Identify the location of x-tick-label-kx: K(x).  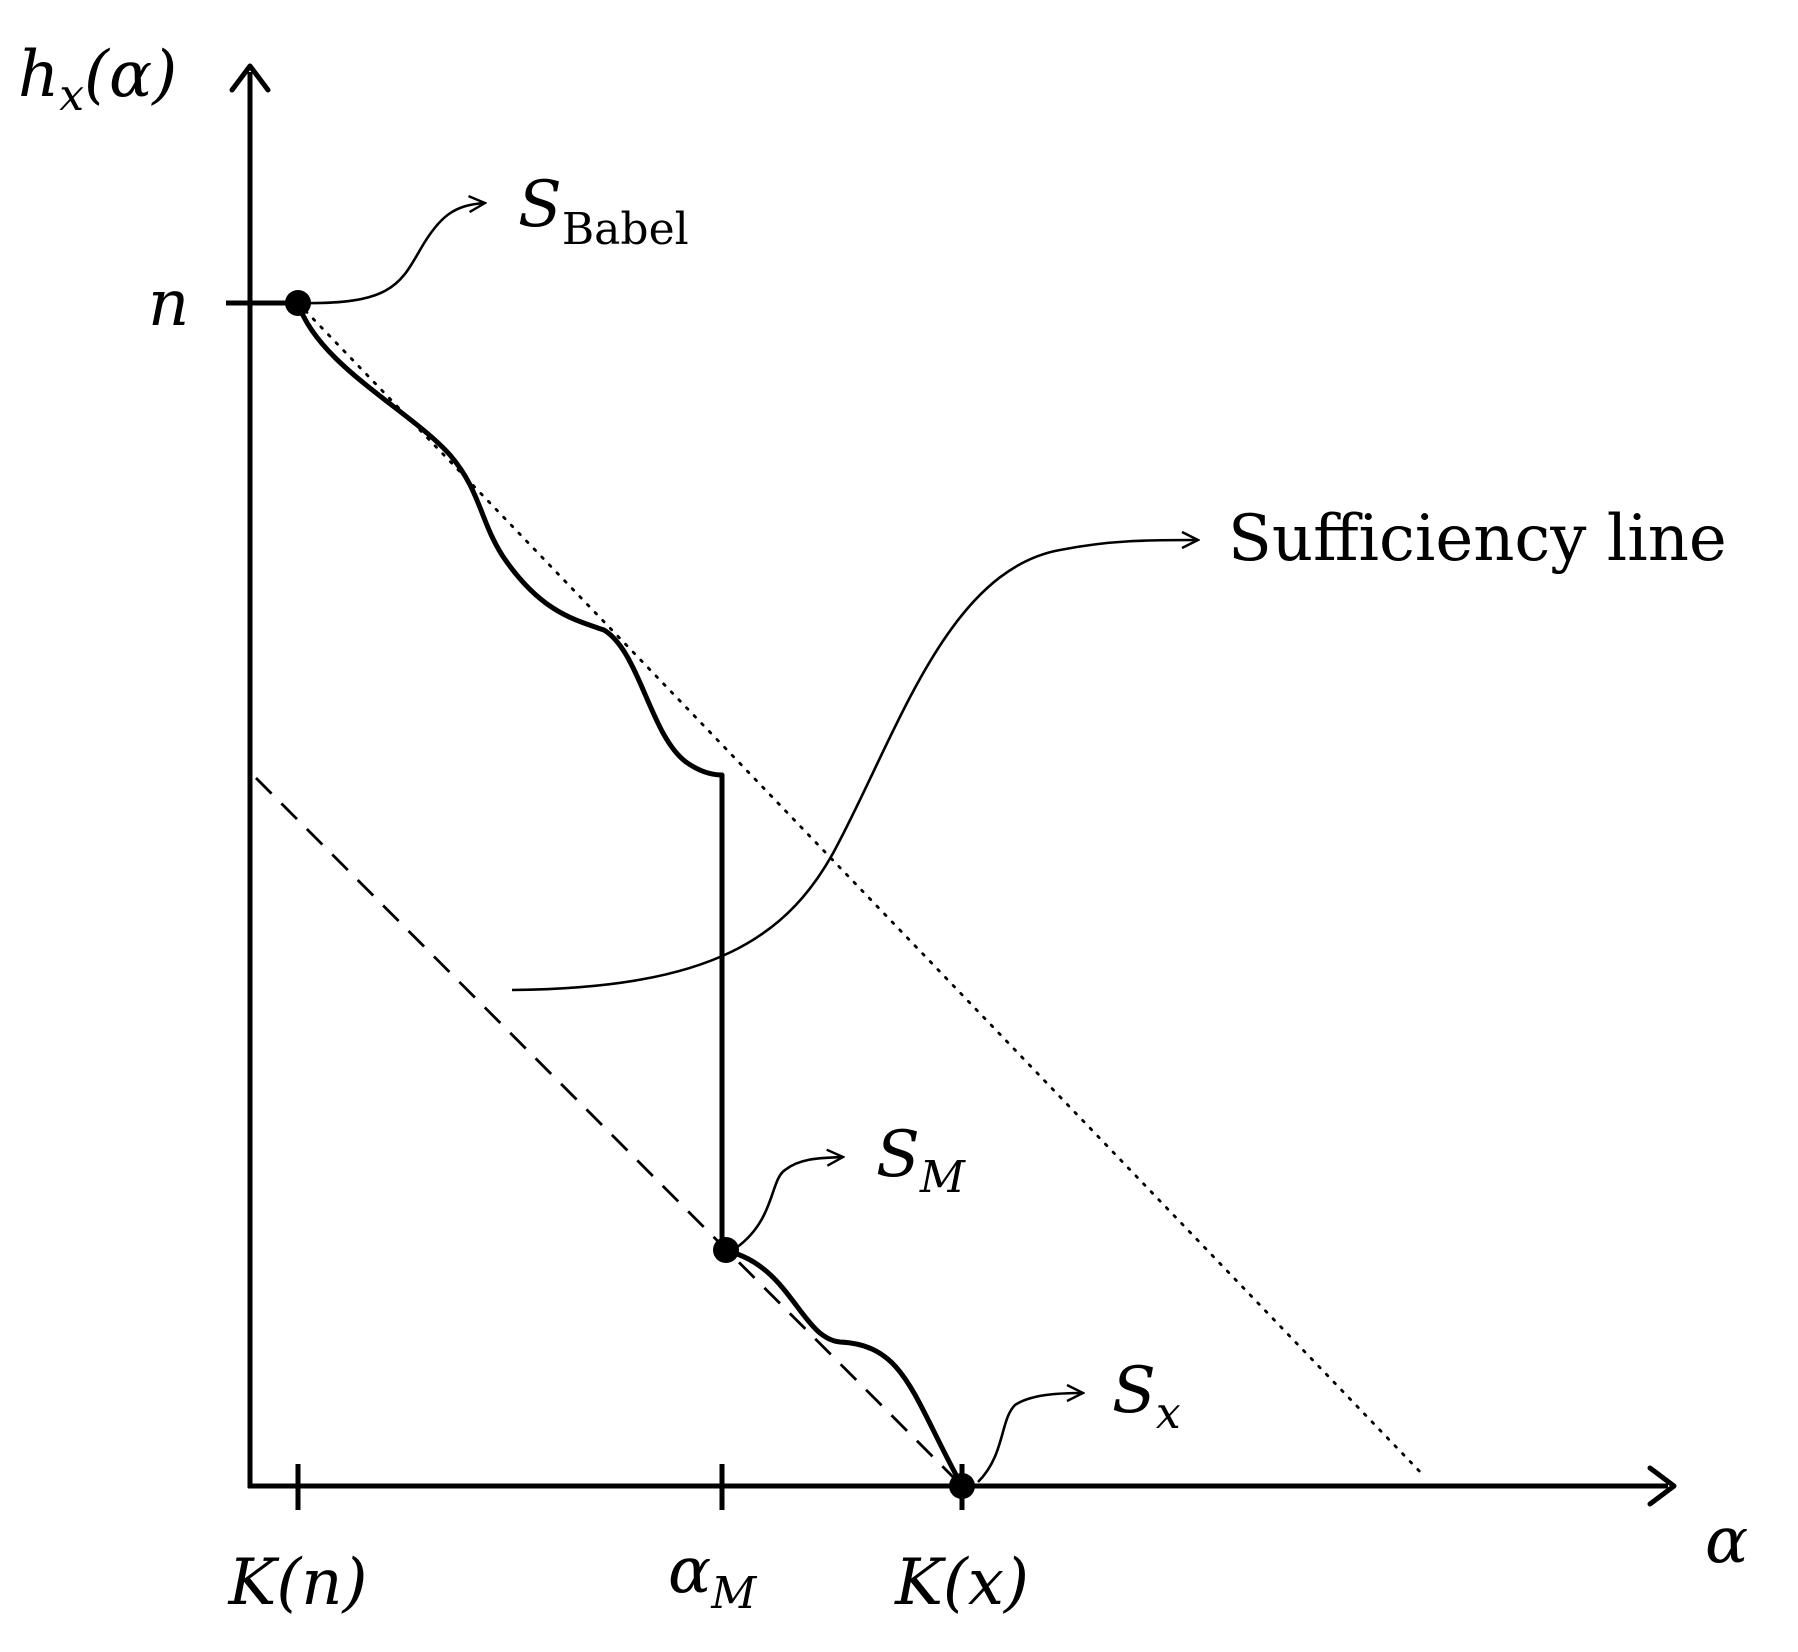
(961, 1583).